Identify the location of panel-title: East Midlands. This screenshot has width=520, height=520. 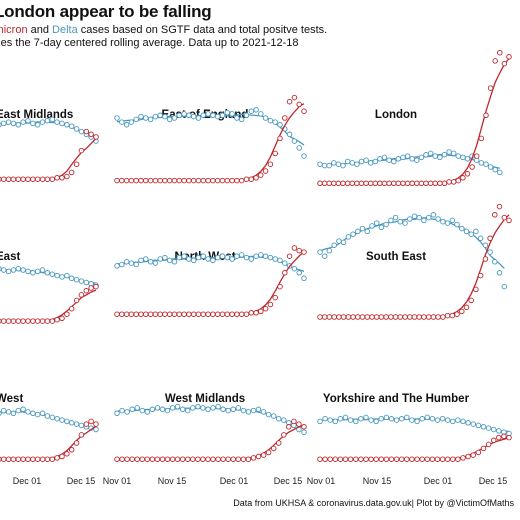
(36, 115).